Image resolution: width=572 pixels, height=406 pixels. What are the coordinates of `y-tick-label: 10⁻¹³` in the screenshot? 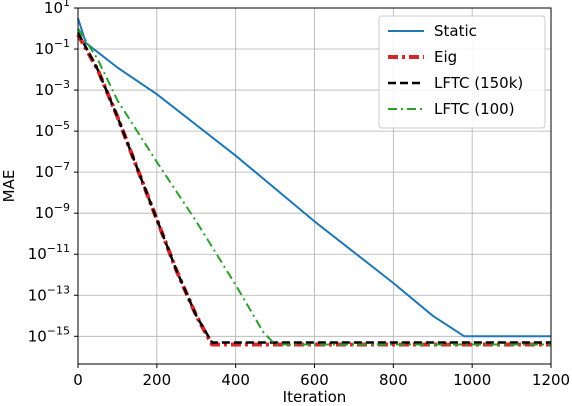 It's located at (49, 293).